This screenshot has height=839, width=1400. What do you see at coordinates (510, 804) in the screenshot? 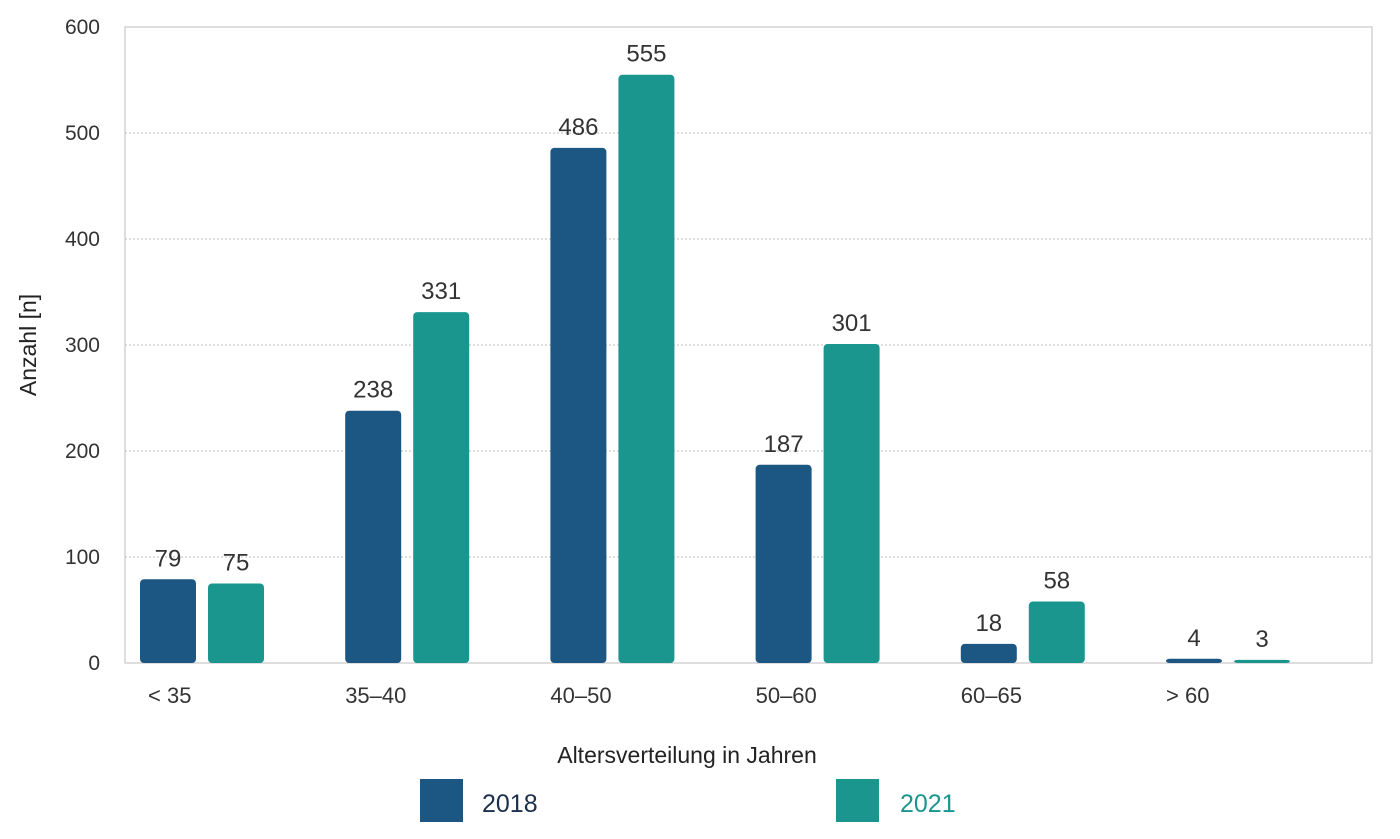
I see `legend-label-2018: 2018` at bounding box center [510, 804].